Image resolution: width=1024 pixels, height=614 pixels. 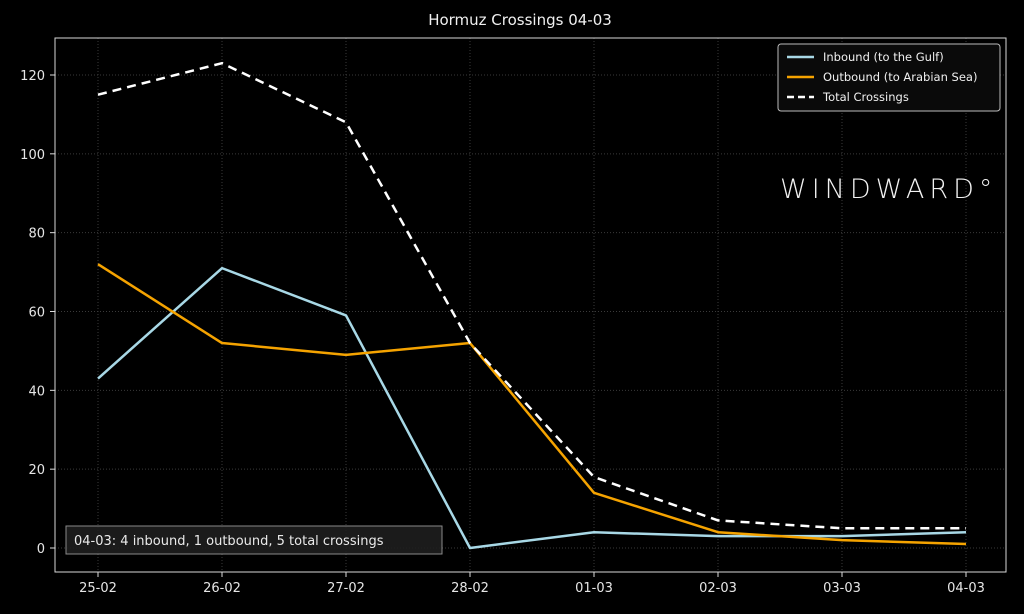 I want to click on y-tick-label: 80, so click(x=36, y=234).